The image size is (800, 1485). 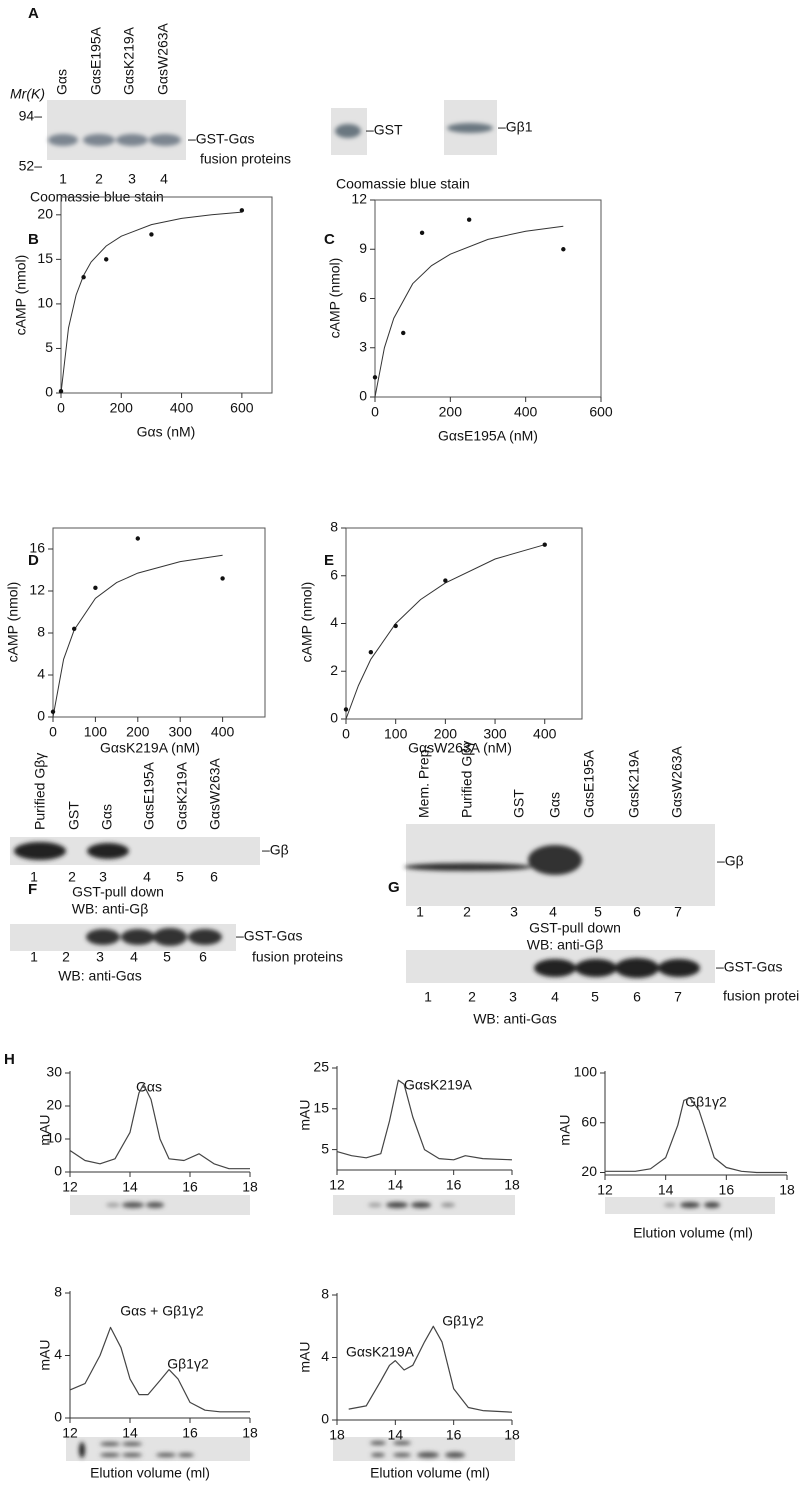 I want to click on y-tick-label: 6, so click(x=363, y=297).